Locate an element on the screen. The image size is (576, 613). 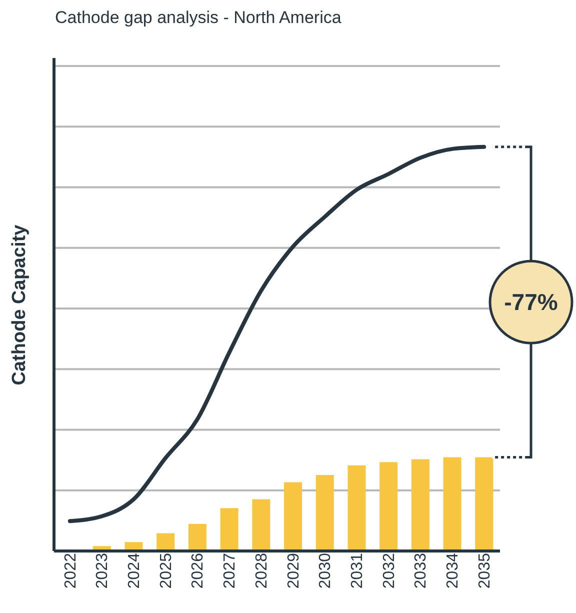
x-tick-label: 2029 is located at coordinates (293, 570).